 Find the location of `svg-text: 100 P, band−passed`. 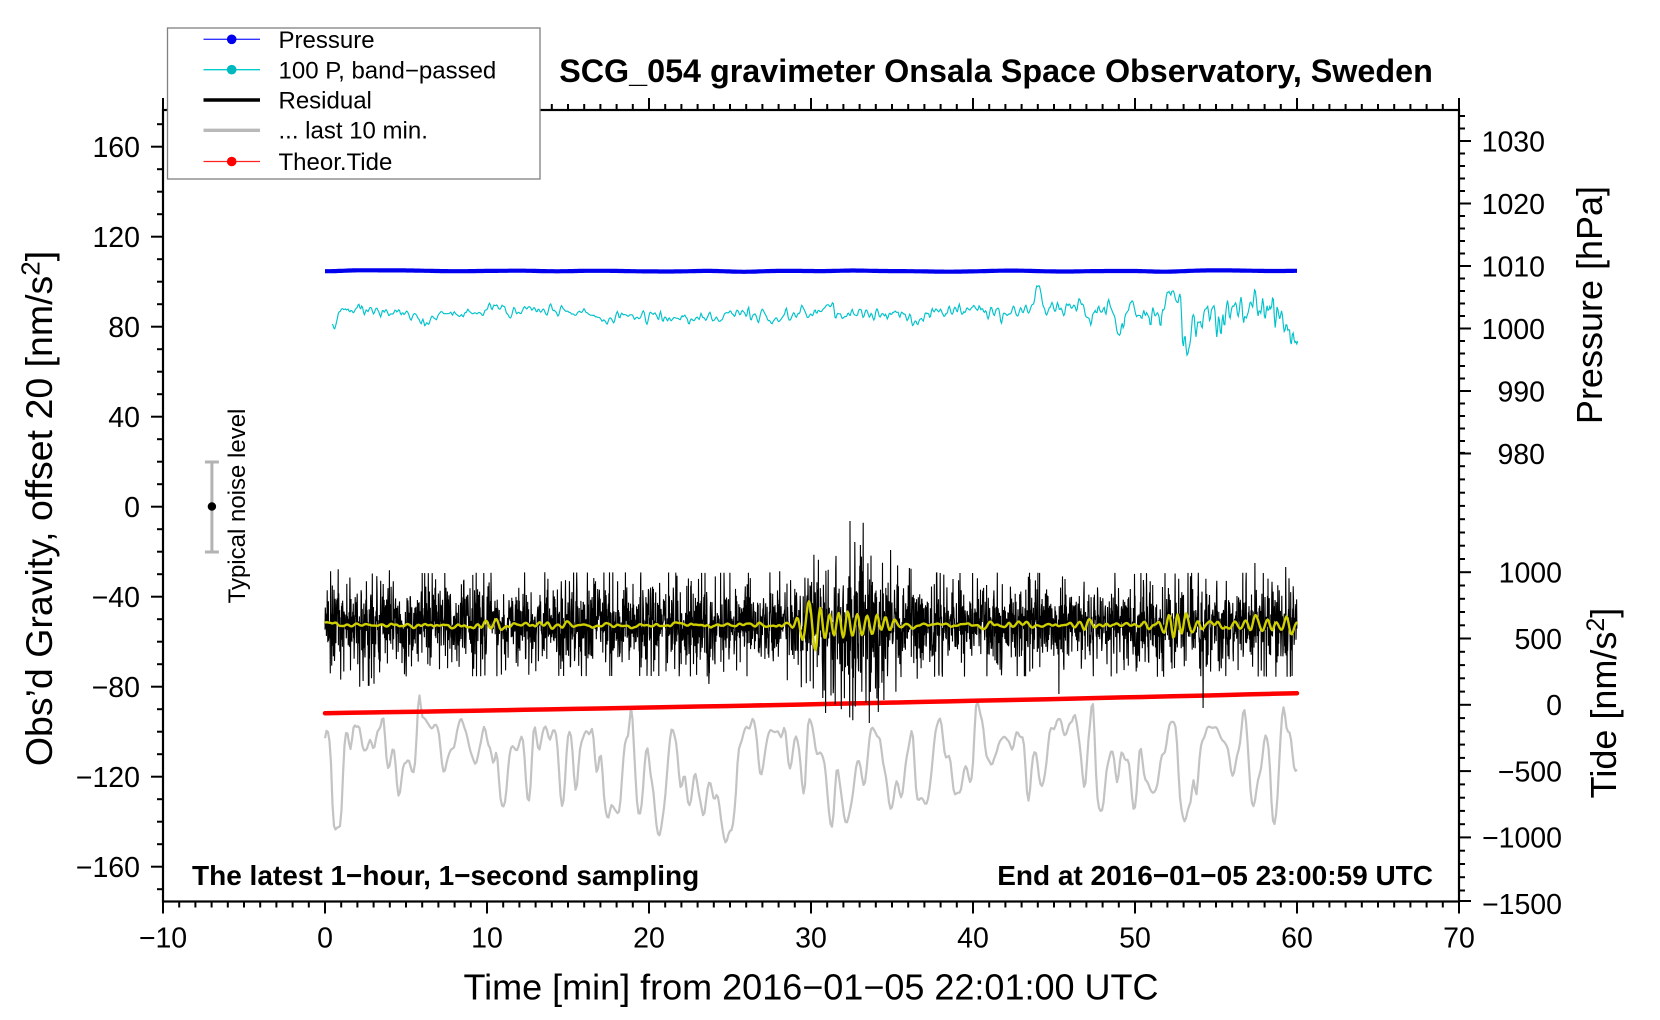

svg-text: 100 P, band−passed is located at coordinates (388, 70).